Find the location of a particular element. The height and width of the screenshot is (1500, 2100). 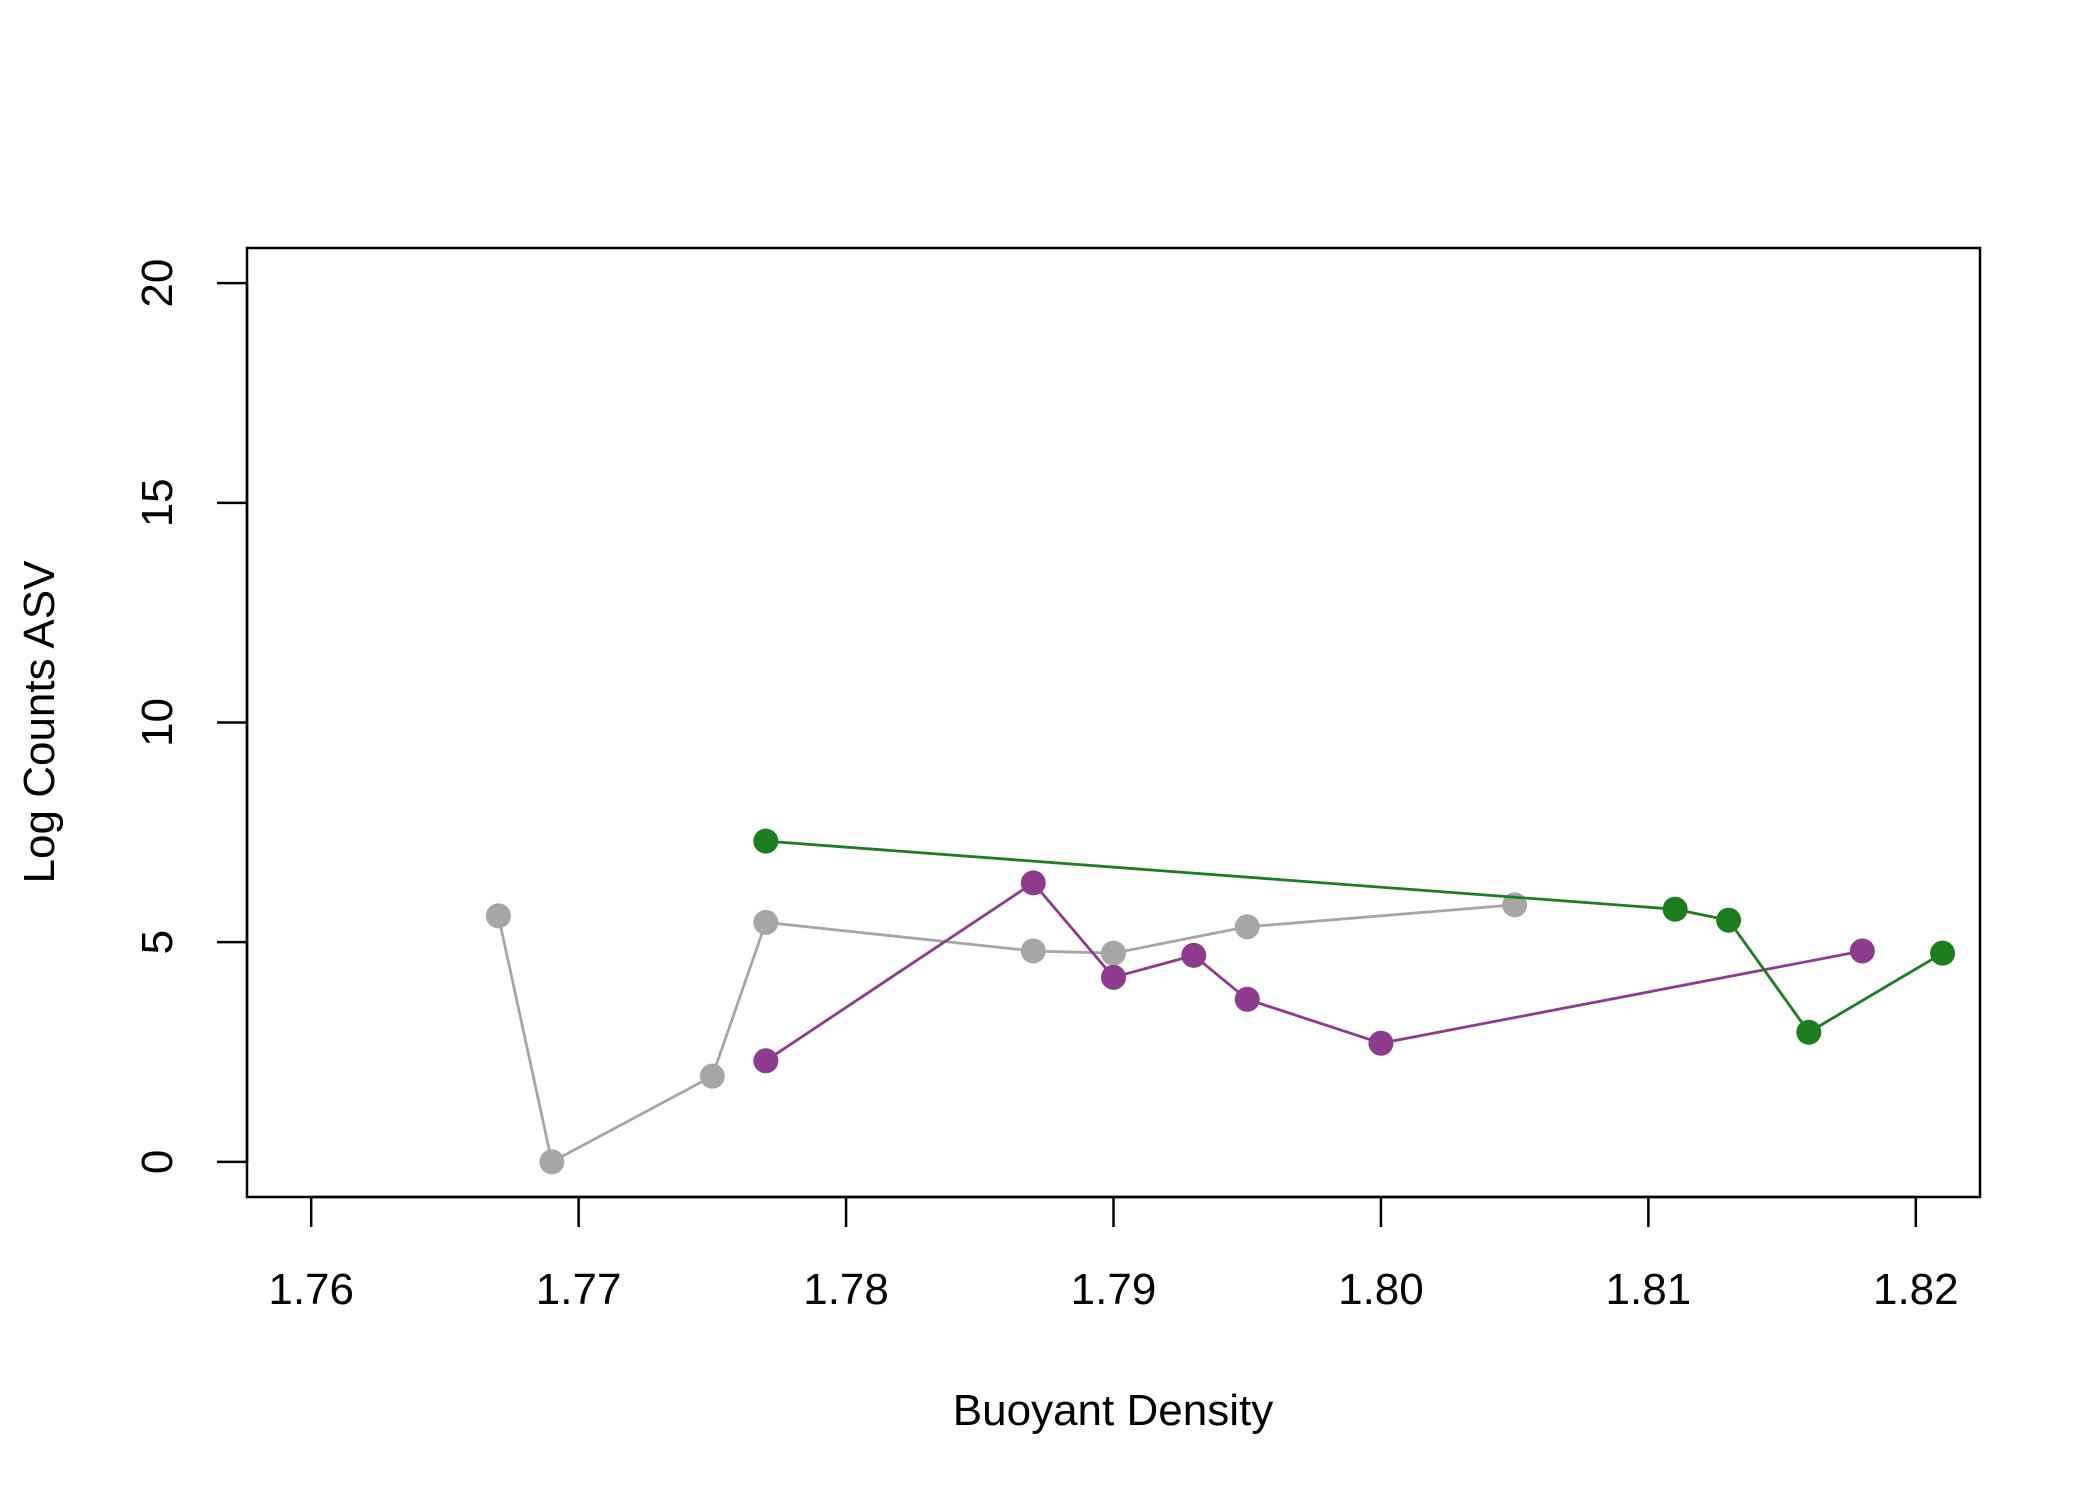

x-tick-label: 1.82 is located at coordinates (1916, 1289).